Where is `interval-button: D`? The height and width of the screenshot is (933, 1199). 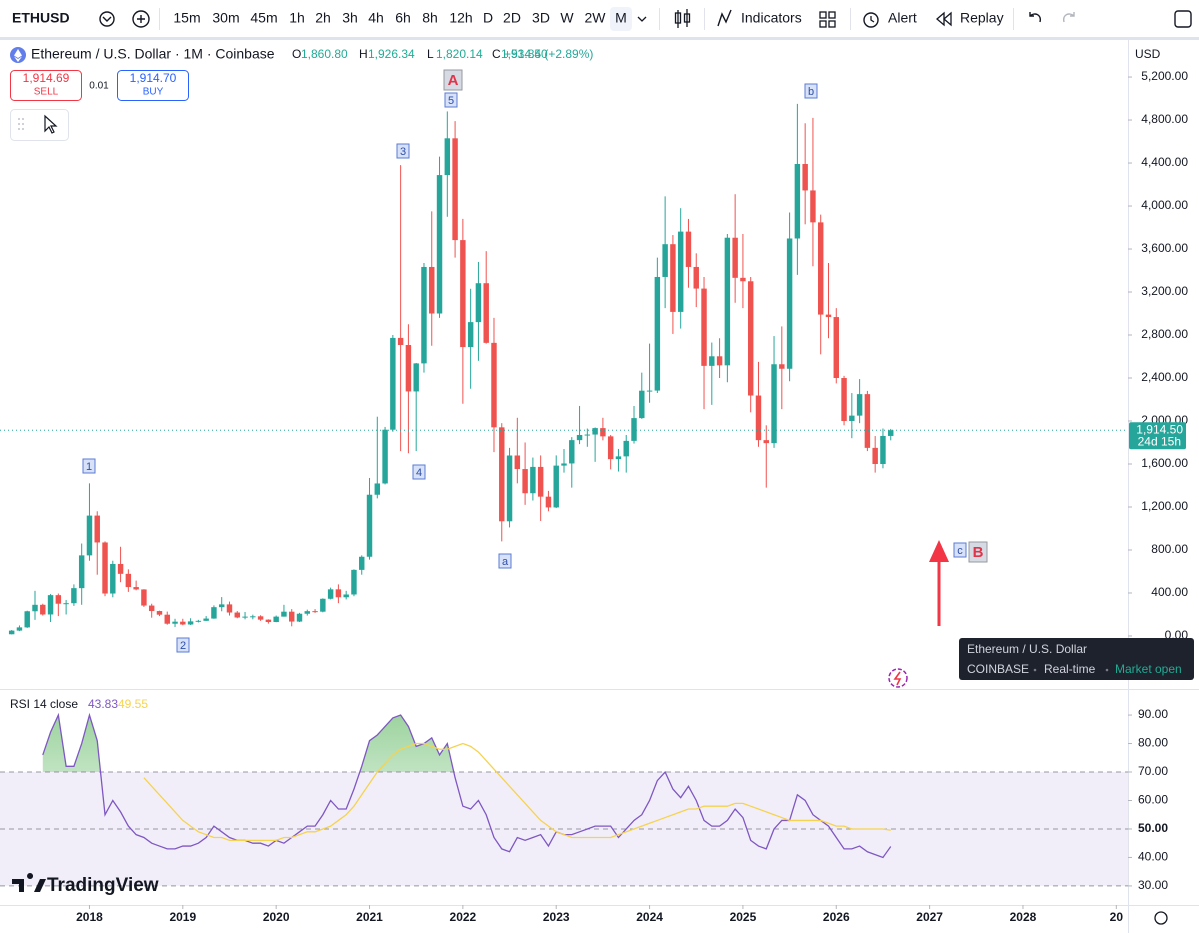 interval-button: D is located at coordinates (488, 18).